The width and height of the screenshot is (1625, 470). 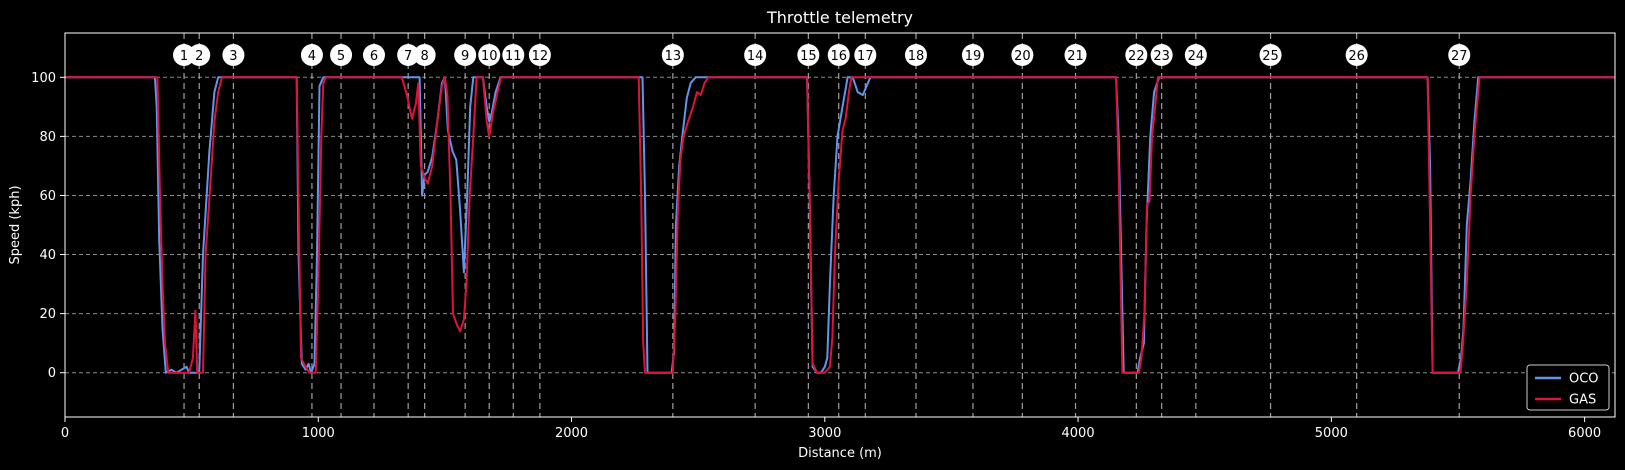 I want to click on corner-marker: 19, so click(x=972, y=55).